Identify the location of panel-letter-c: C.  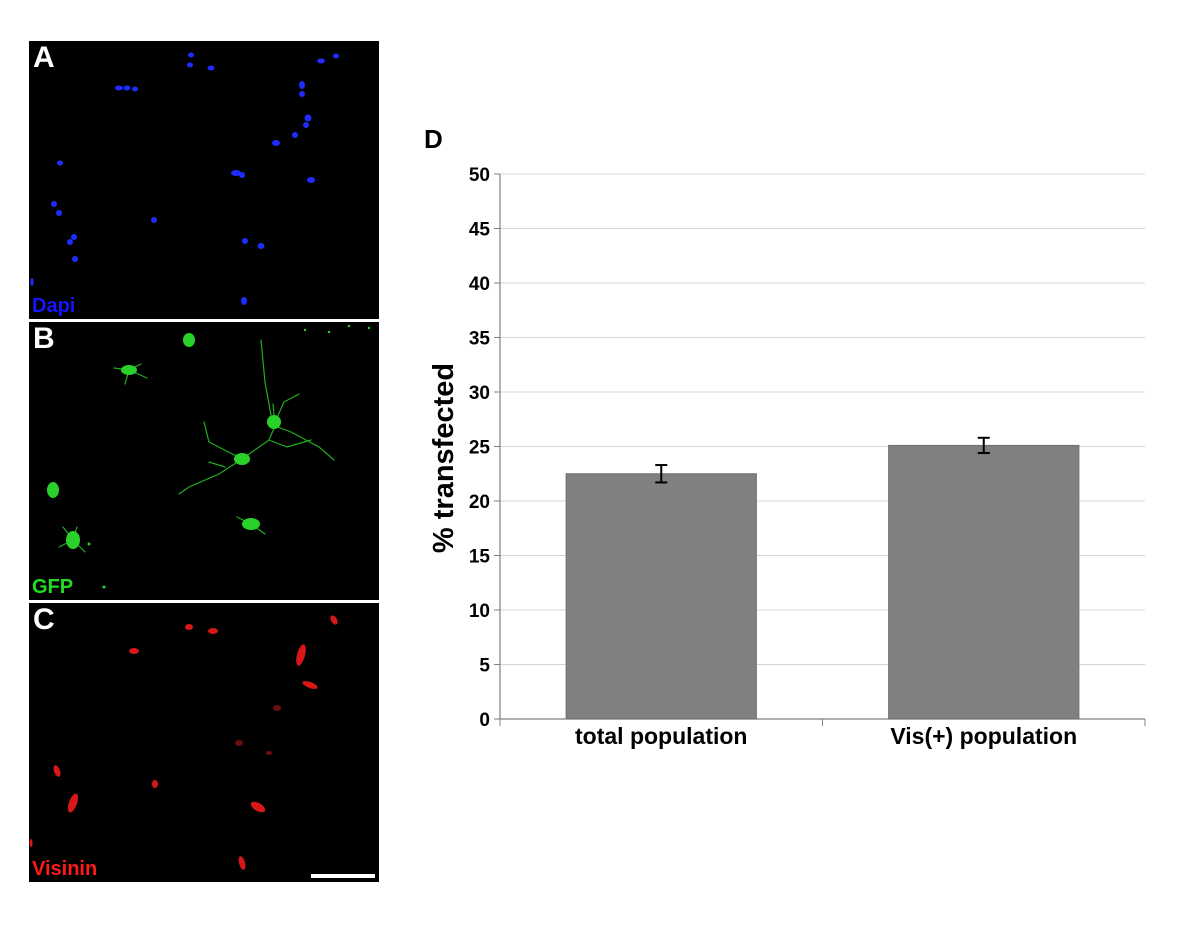
(44, 619).